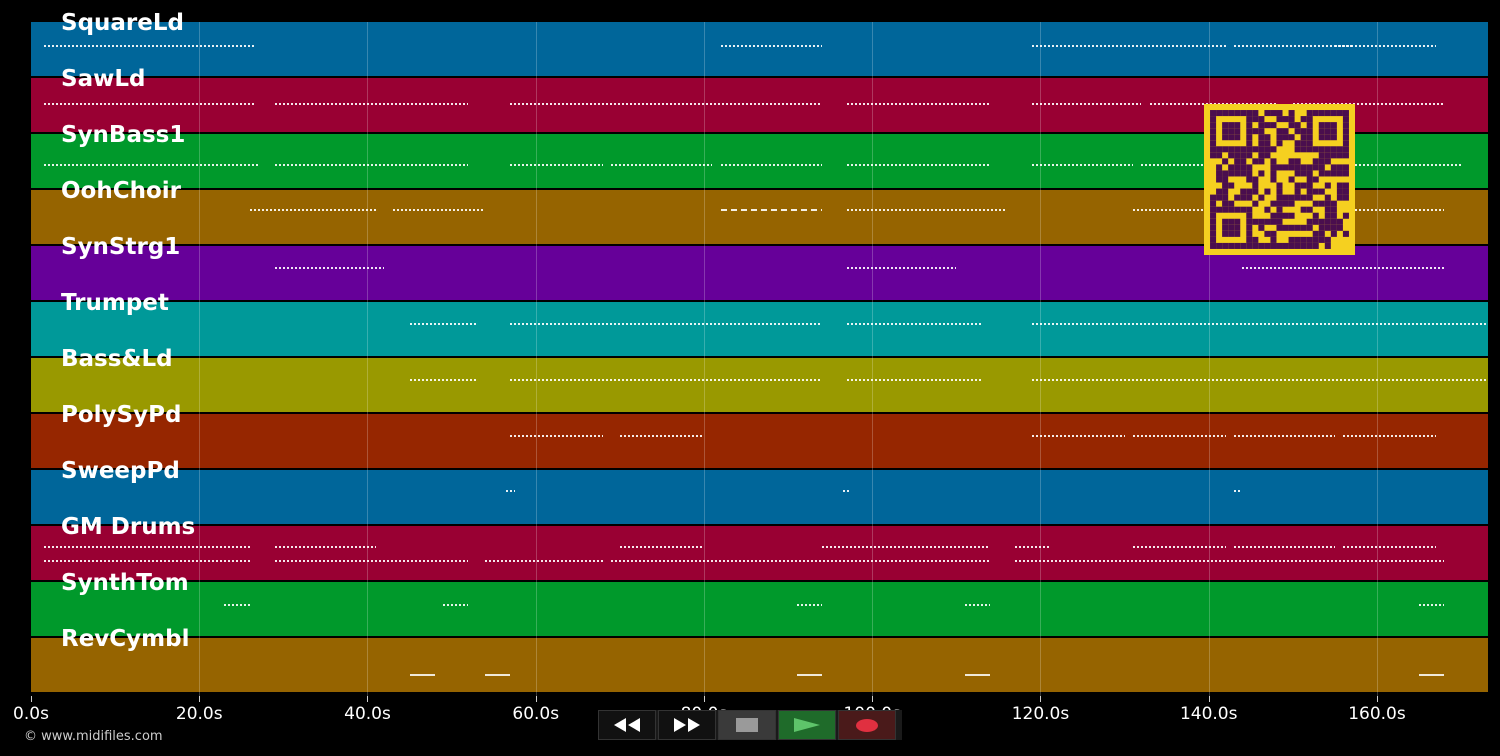 The image size is (1500, 756). I want to click on fast-forward-button, so click(687, 725).